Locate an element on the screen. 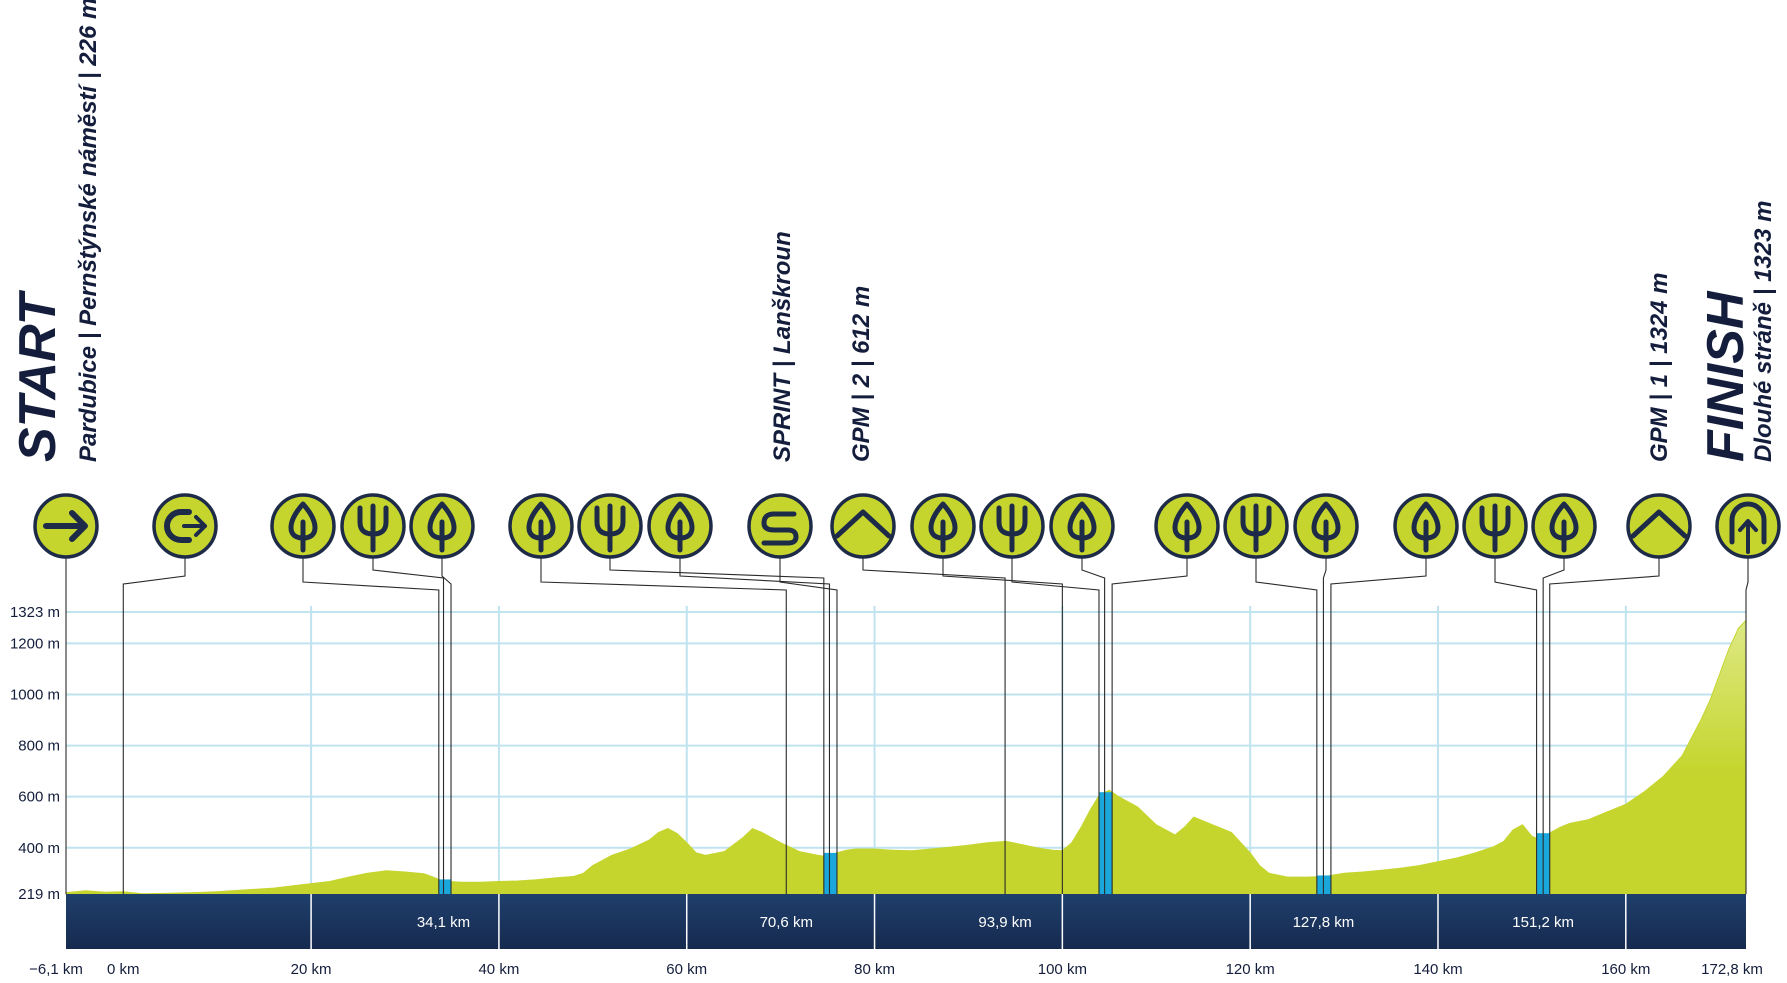 The width and height of the screenshot is (1787, 983). sprint-icon is located at coordinates (780, 526).